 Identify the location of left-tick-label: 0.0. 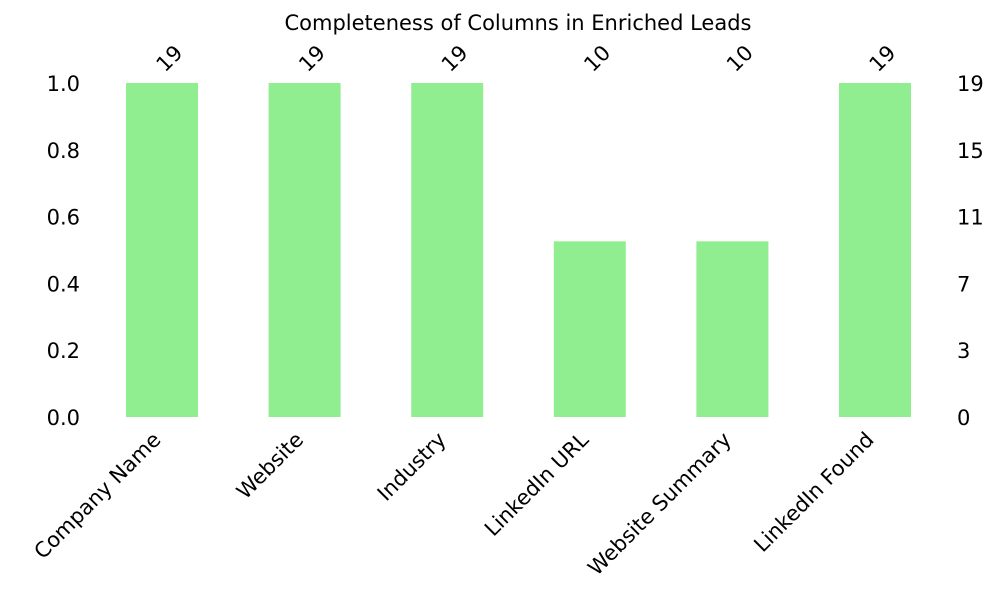
(63, 418).